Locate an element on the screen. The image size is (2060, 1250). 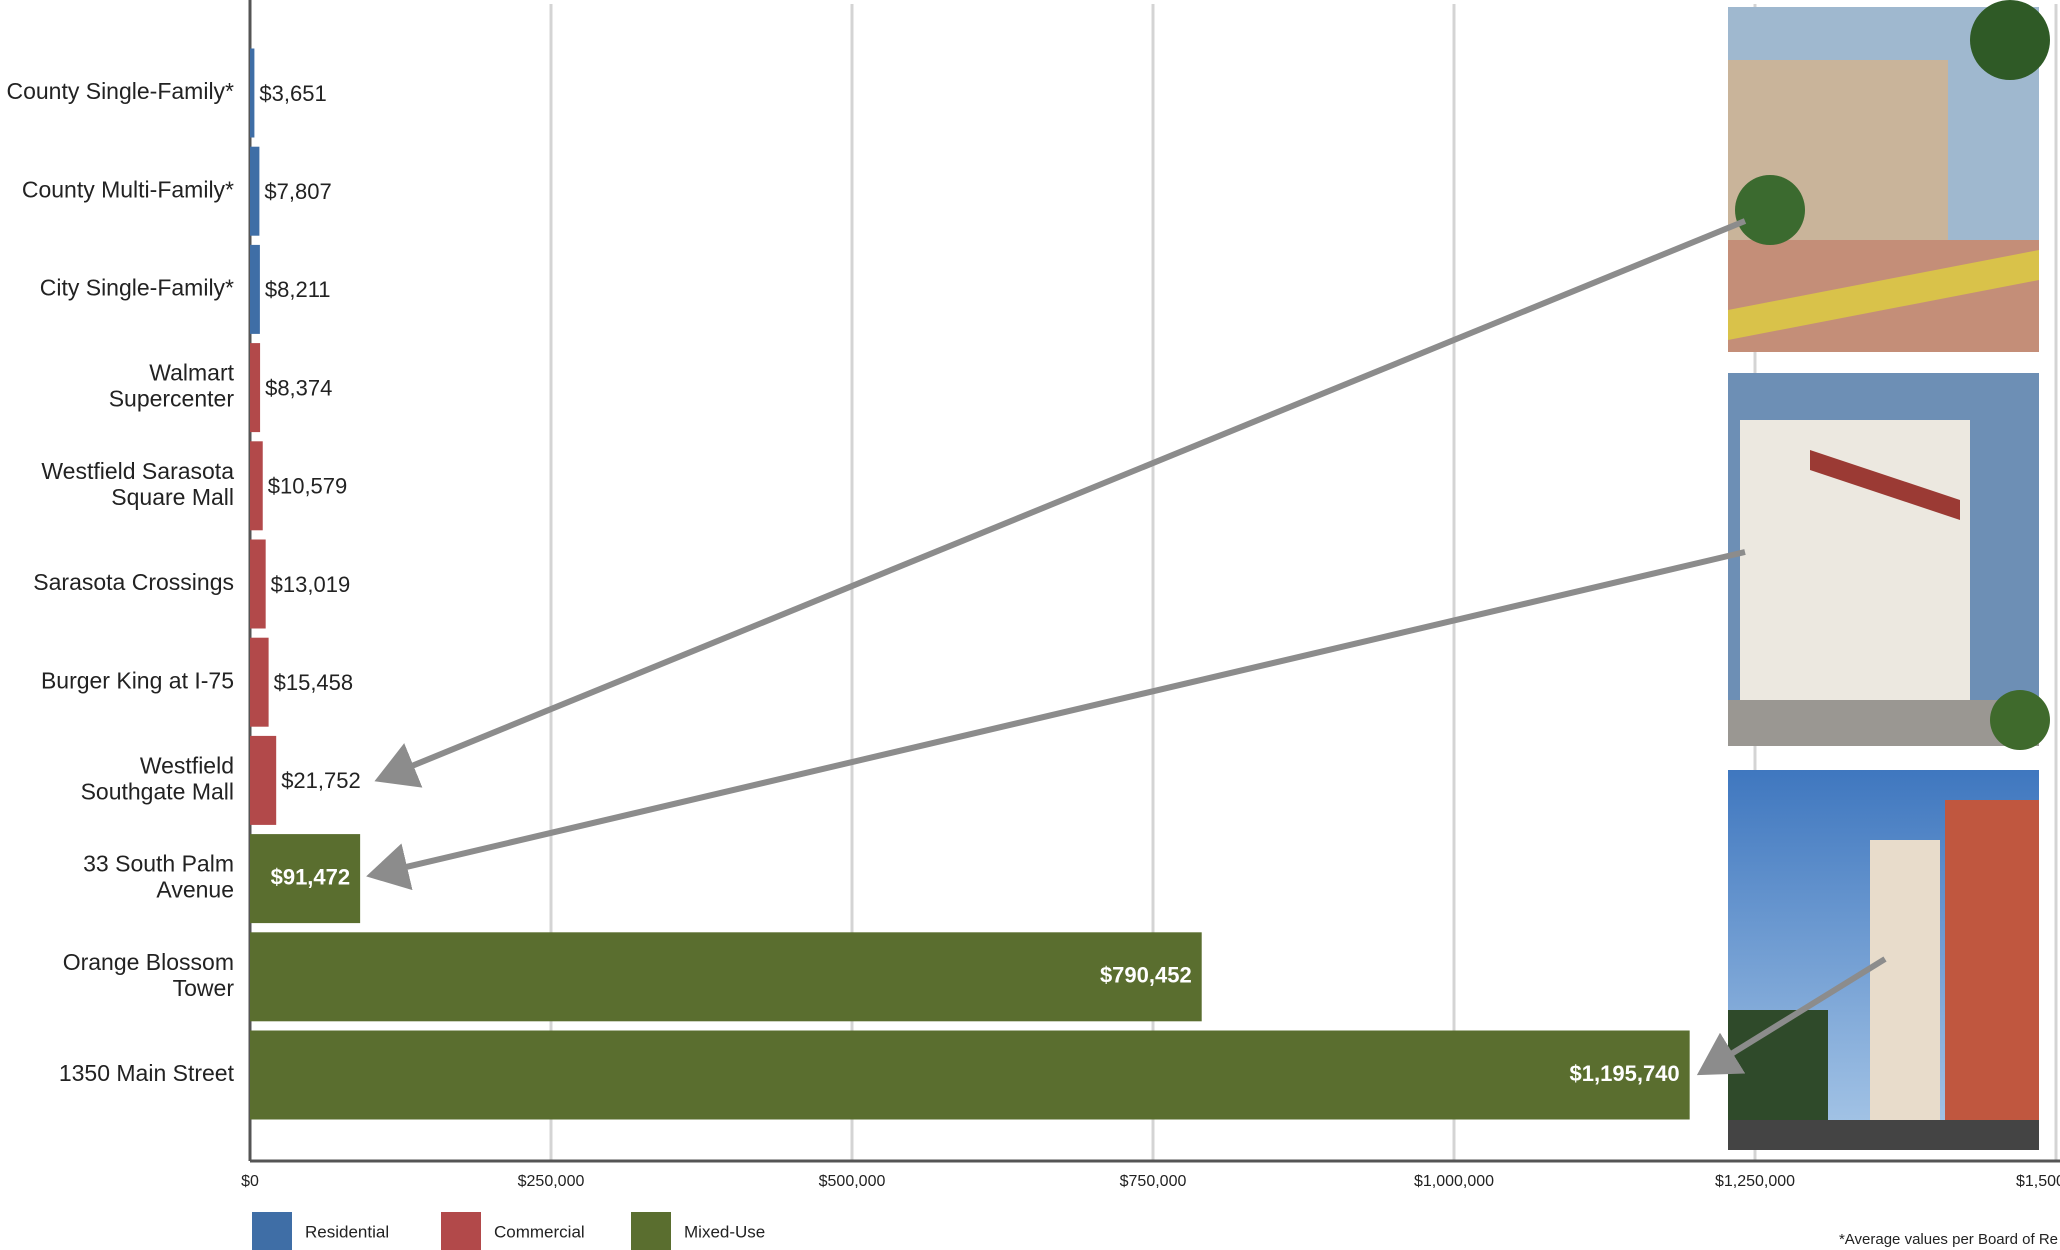
category-label: Sarasota Crossings is located at coordinates (133, 582).